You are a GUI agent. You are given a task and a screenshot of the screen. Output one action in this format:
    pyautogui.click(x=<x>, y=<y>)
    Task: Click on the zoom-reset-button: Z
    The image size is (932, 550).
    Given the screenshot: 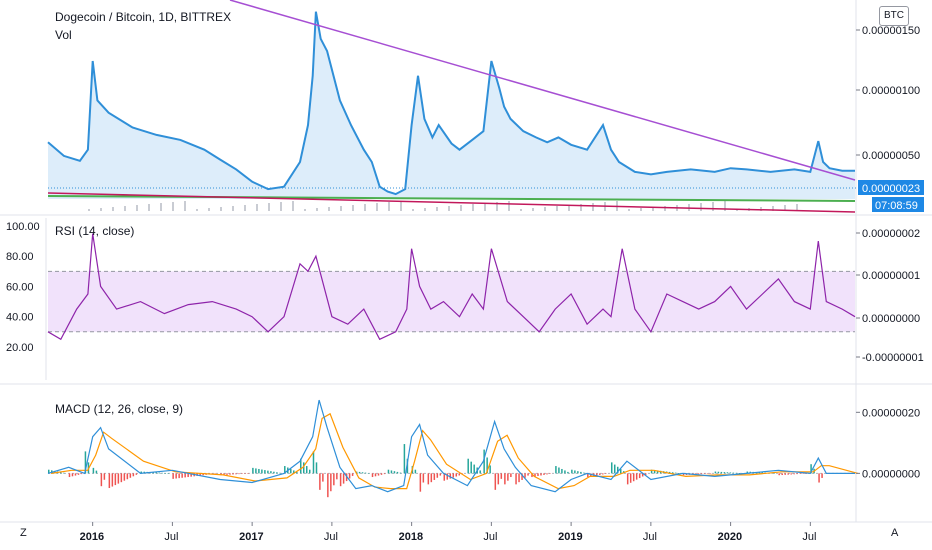 What is the action you would take?
    pyautogui.click(x=23, y=533)
    